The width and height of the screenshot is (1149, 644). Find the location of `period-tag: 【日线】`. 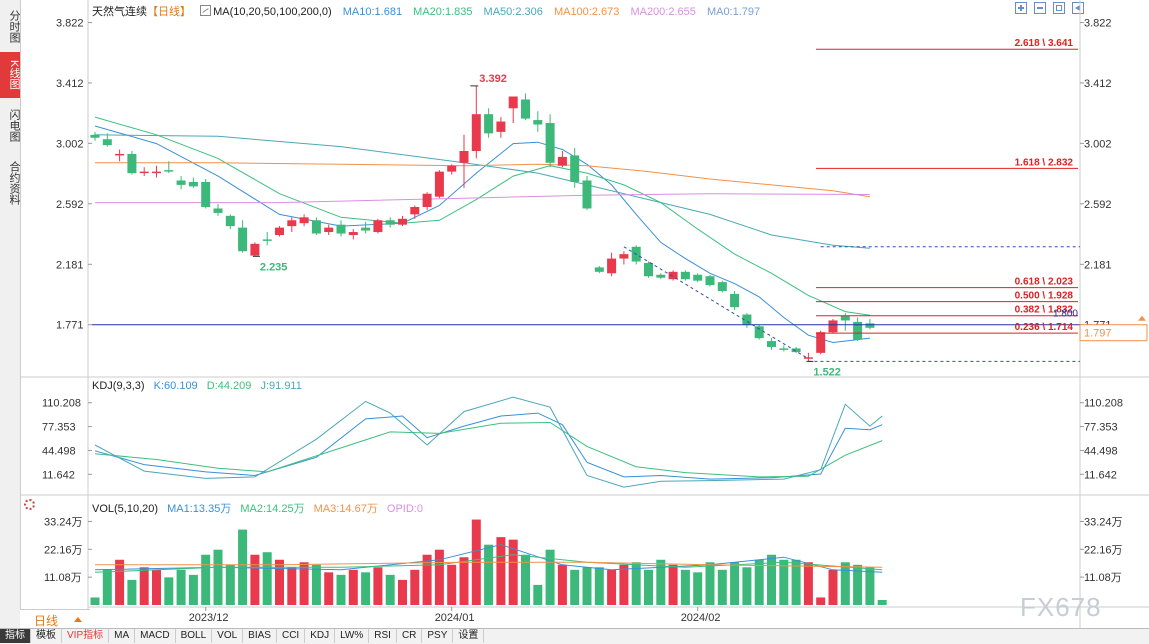

period-tag: 【日线】 is located at coordinates (169, 12).